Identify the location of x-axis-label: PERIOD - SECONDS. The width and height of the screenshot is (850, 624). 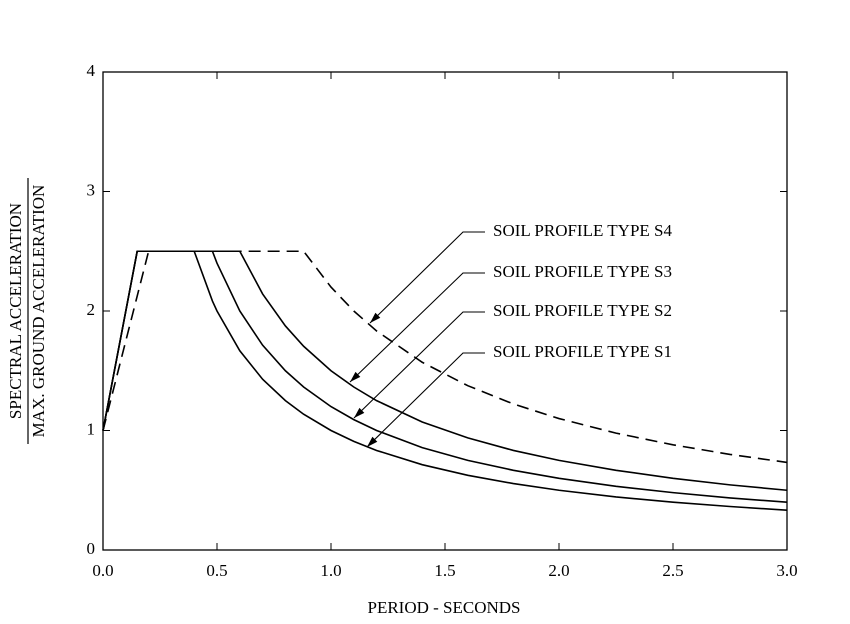
(443, 607).